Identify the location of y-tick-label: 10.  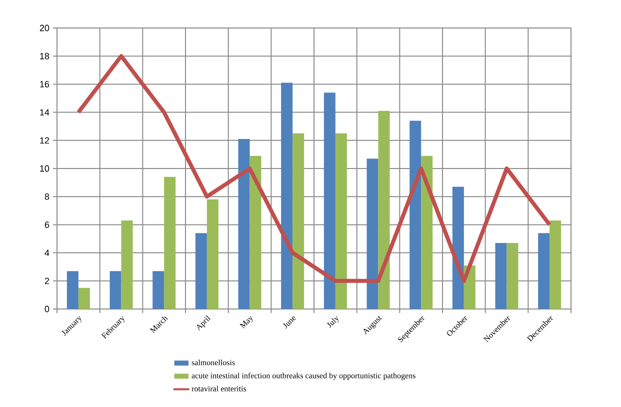
(45, 168).